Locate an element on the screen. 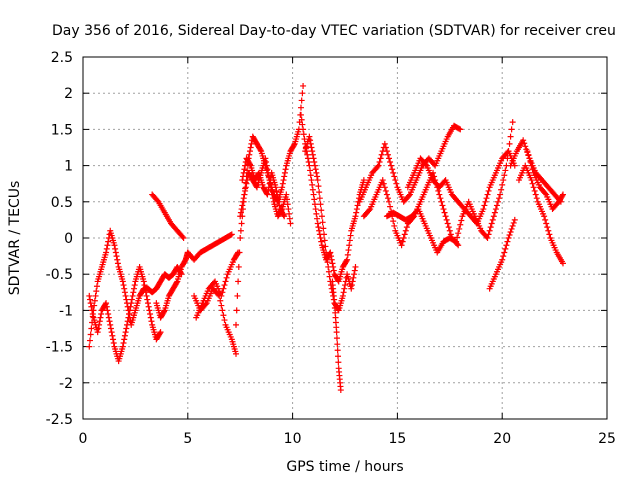 The width and height of the screenshot is (640, 480). y-tick-label: 1 is located at coordinates (68, 167).